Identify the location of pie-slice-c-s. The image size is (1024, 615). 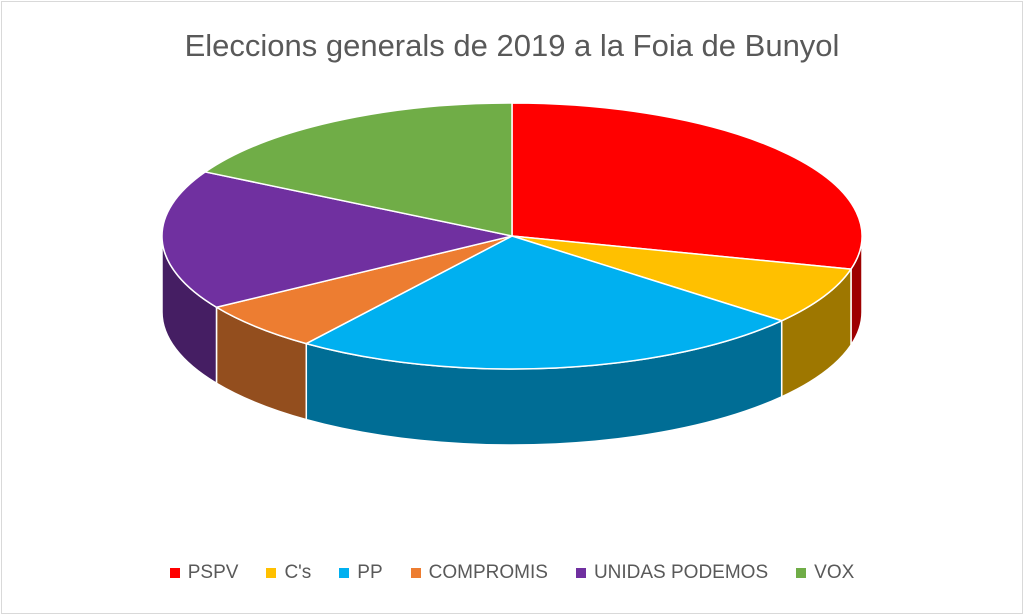
(681, 278).